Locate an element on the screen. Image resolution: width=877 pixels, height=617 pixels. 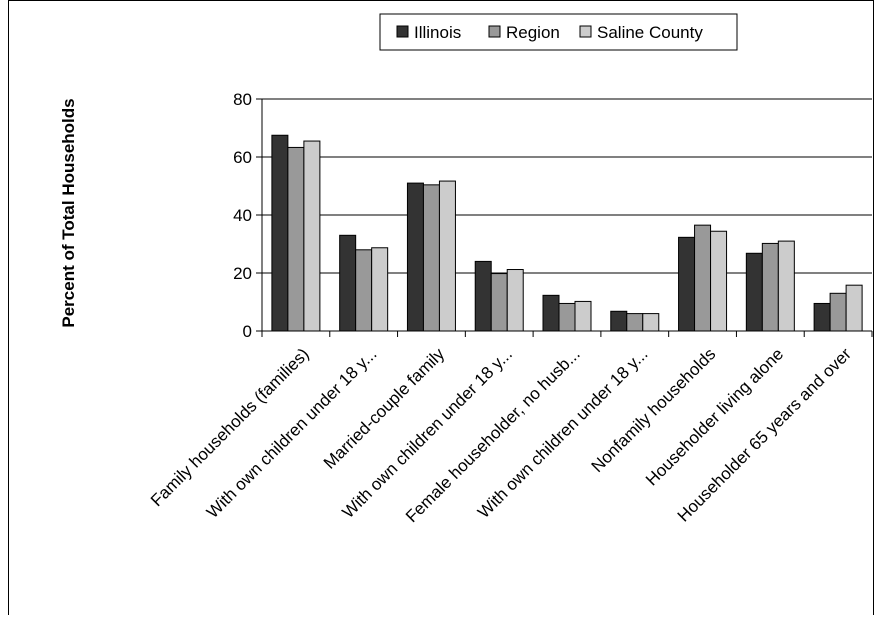
legend-label: Illinois is located at coordinates (437, 32).